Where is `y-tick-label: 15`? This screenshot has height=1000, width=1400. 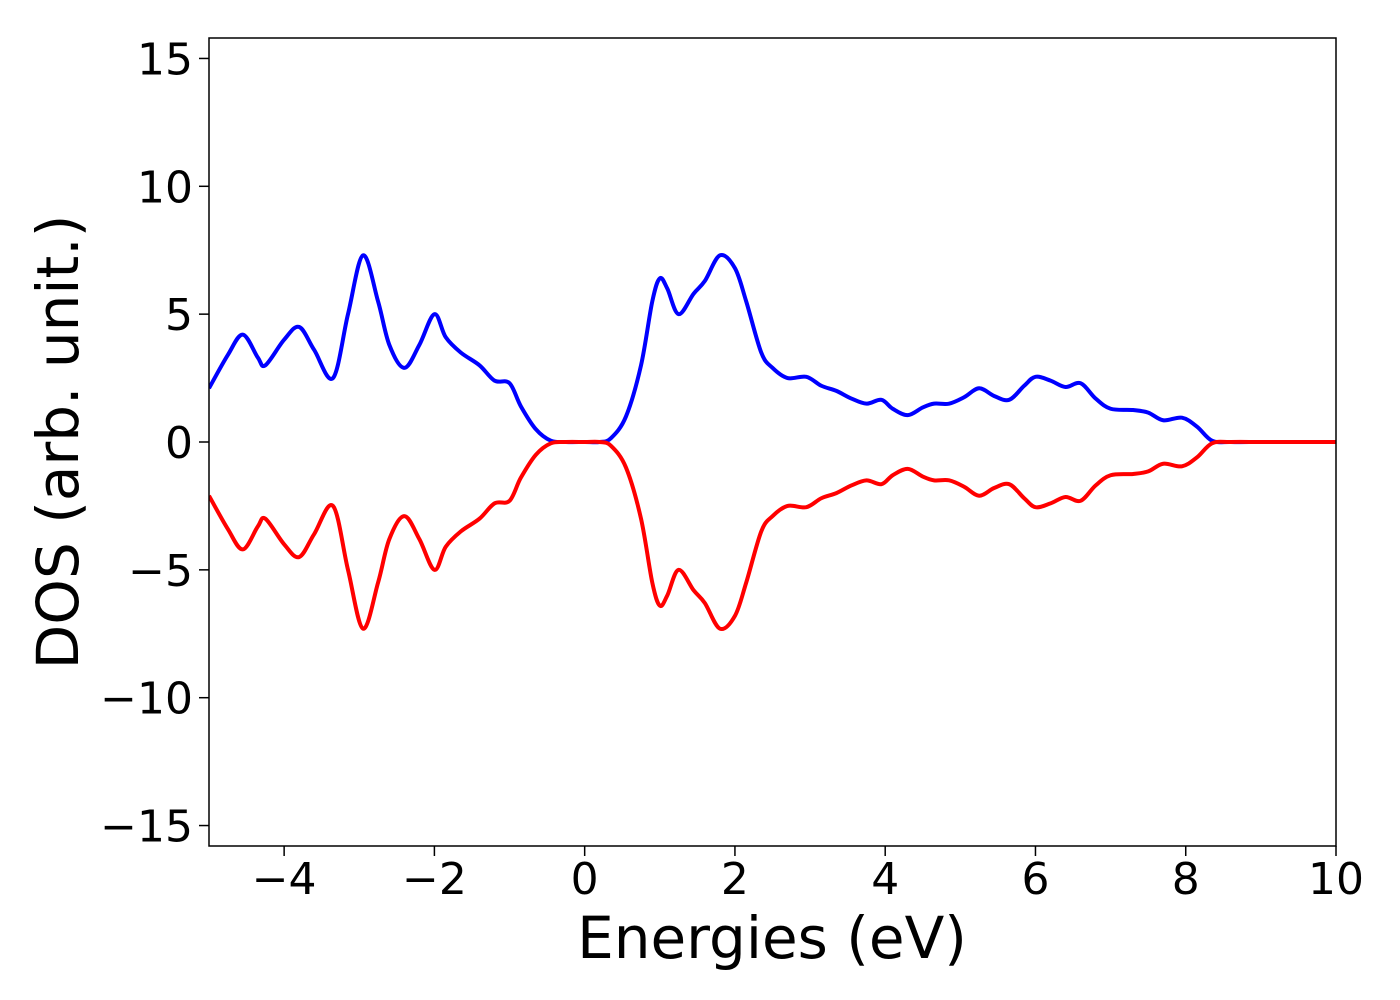
y-tick-label: 15 is located at coordinates (165, 59).